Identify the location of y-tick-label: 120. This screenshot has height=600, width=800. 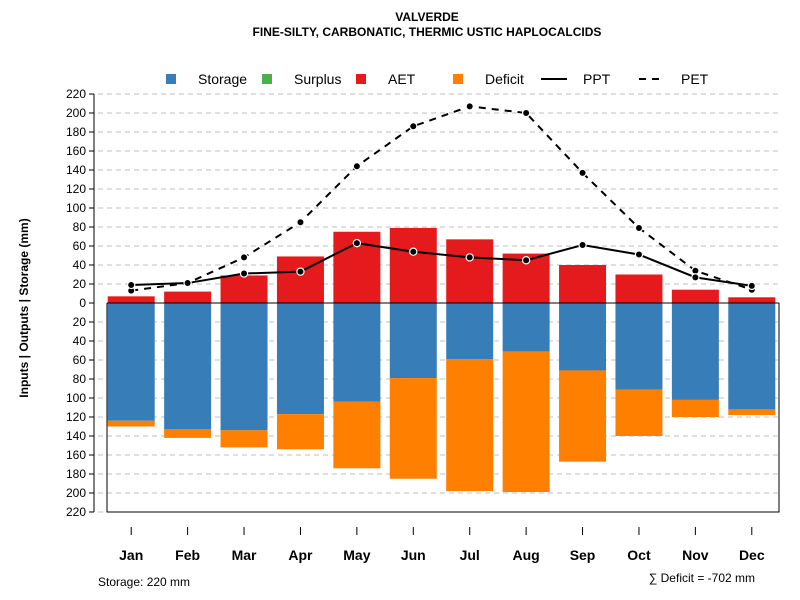
(76, 189).